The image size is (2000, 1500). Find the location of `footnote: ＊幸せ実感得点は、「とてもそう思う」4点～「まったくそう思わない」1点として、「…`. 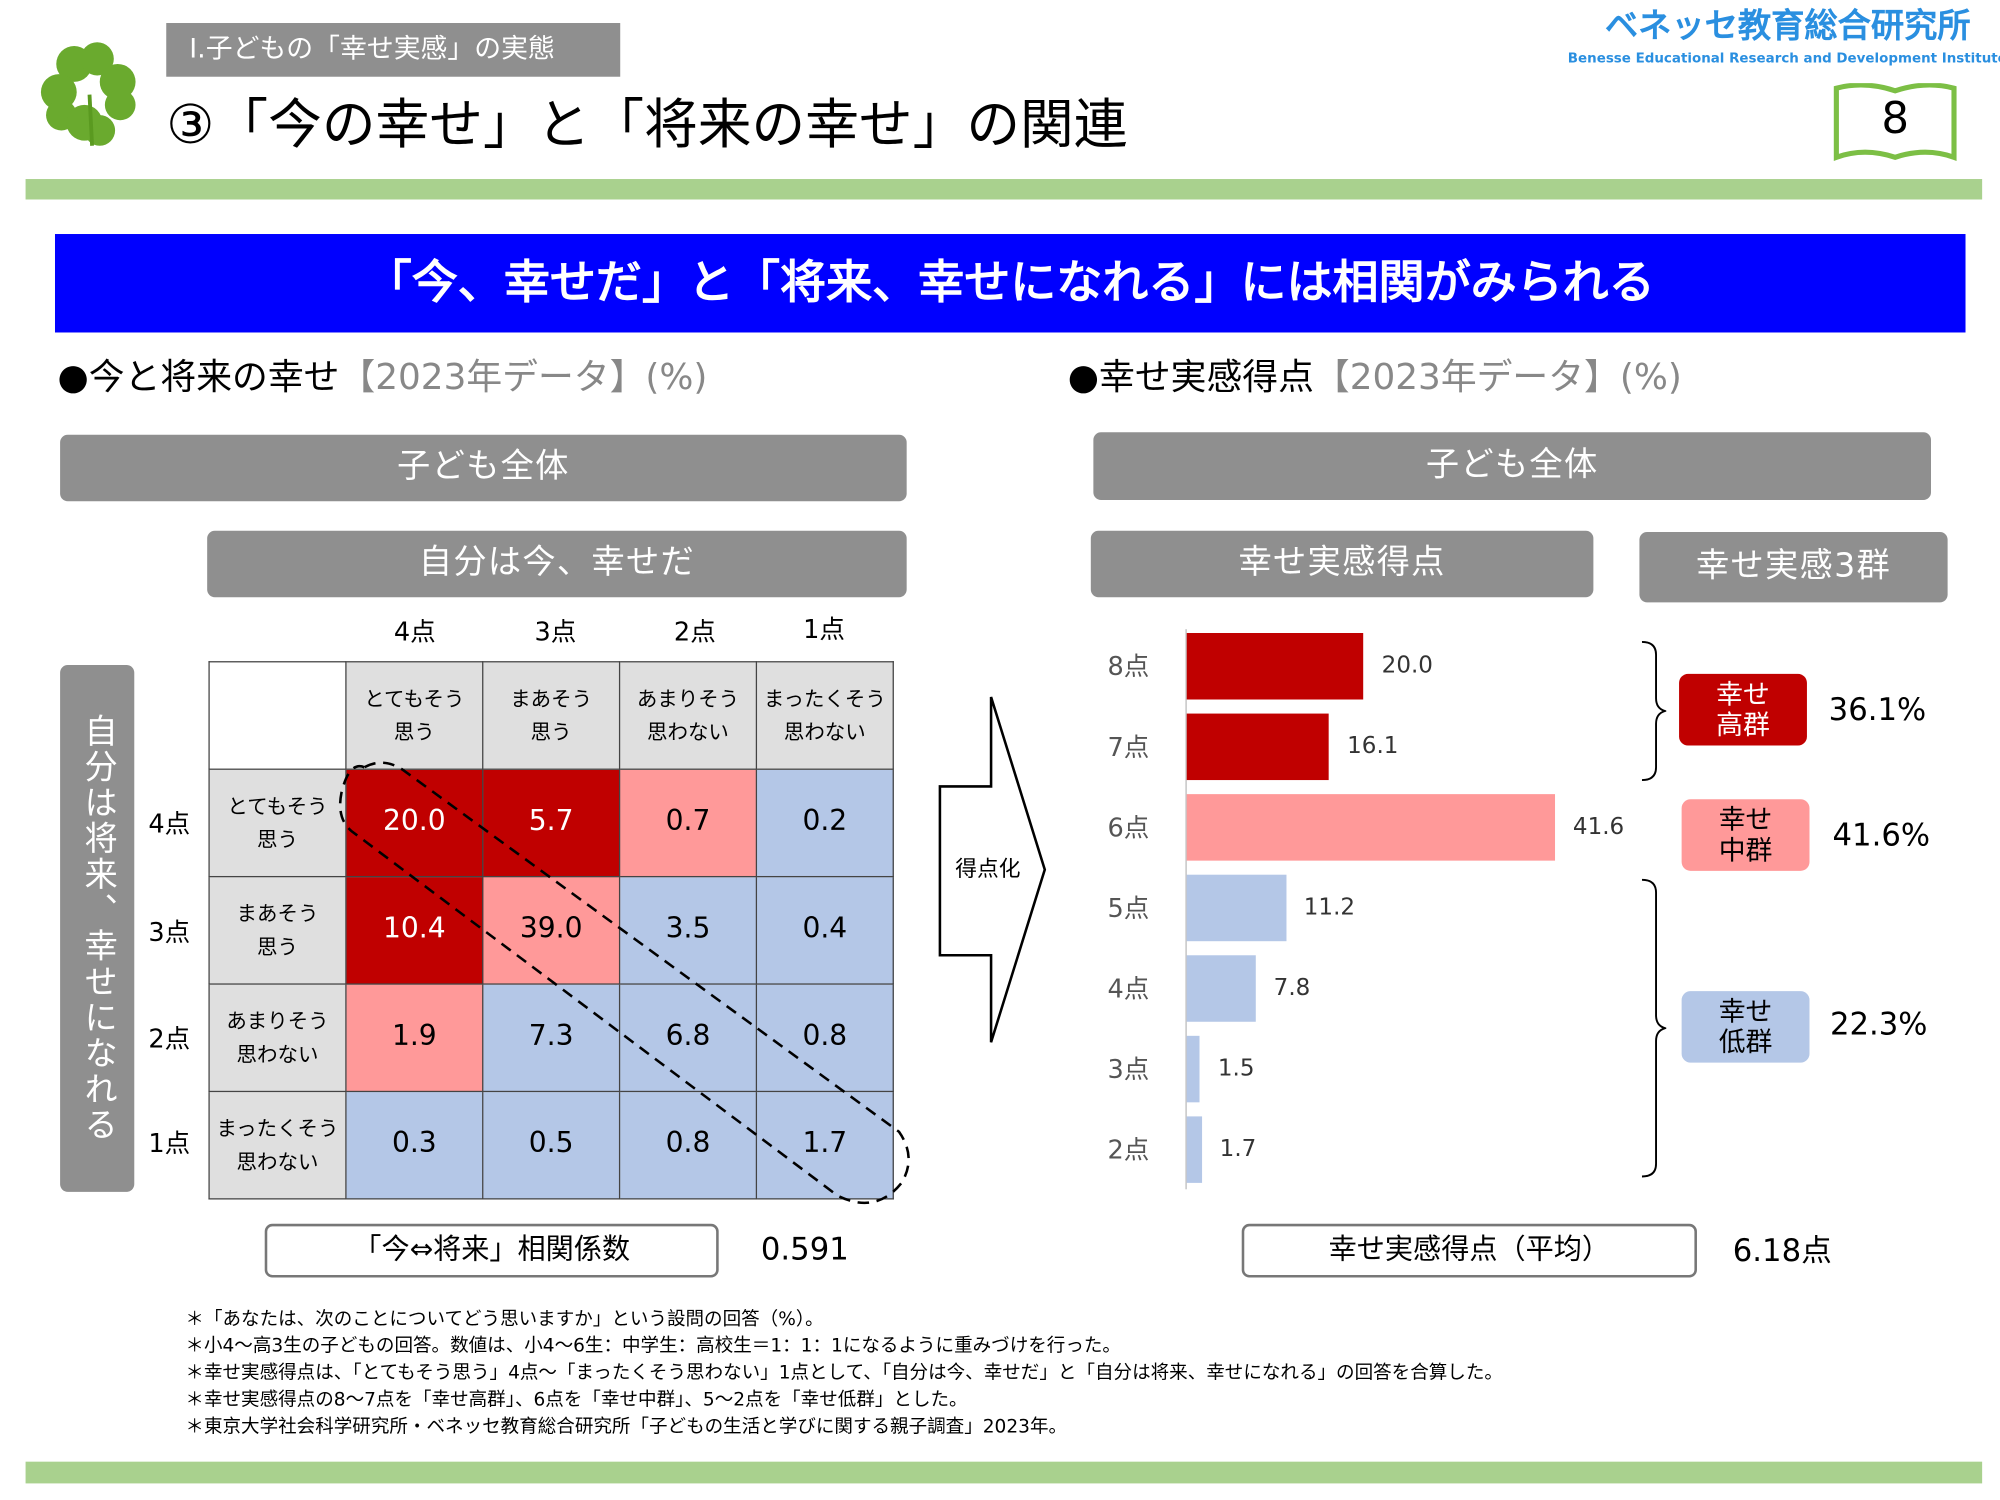

footnote: ＊幸せ実感得点は、「とてもそう思う」4点～「まったくそう思わない」1点として、「… is located at coordinates (844, 1373).